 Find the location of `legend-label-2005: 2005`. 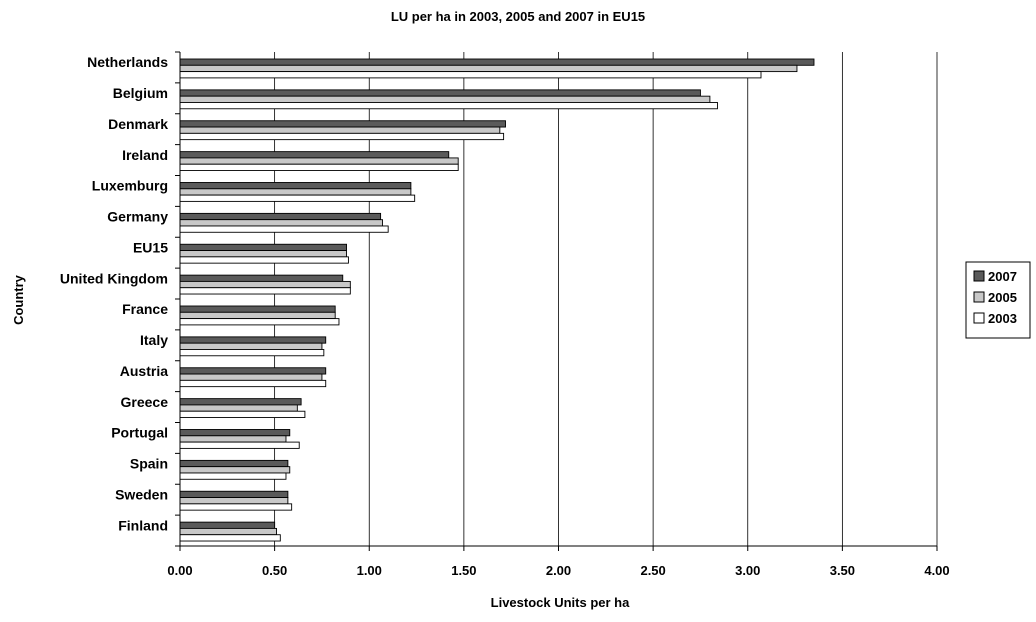

legend-label-2005: 2005 is located at coordinates (1002, 297).